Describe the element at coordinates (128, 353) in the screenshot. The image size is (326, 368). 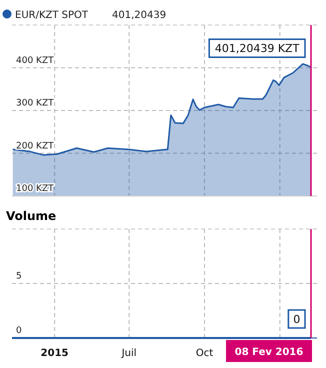
I see `x-tick-label: Juil` at that location.